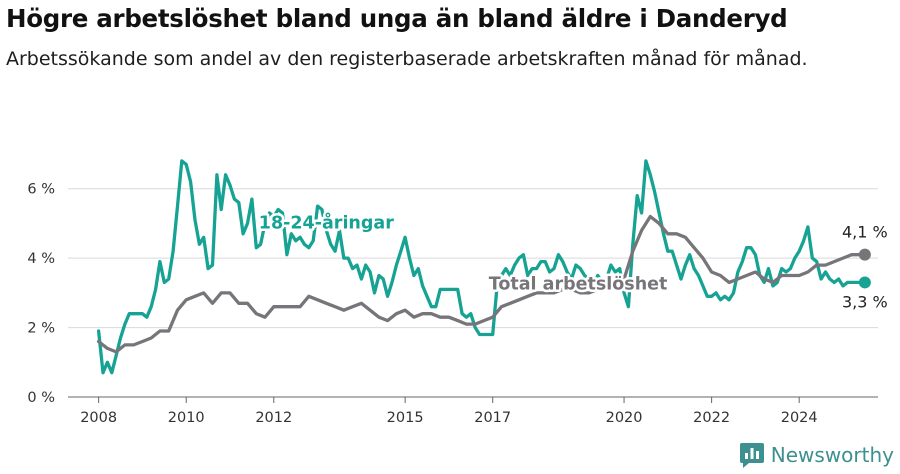 This screenshot has height=474, width=900. I want to click on x-tick-label: 2024, so click(799, 418).